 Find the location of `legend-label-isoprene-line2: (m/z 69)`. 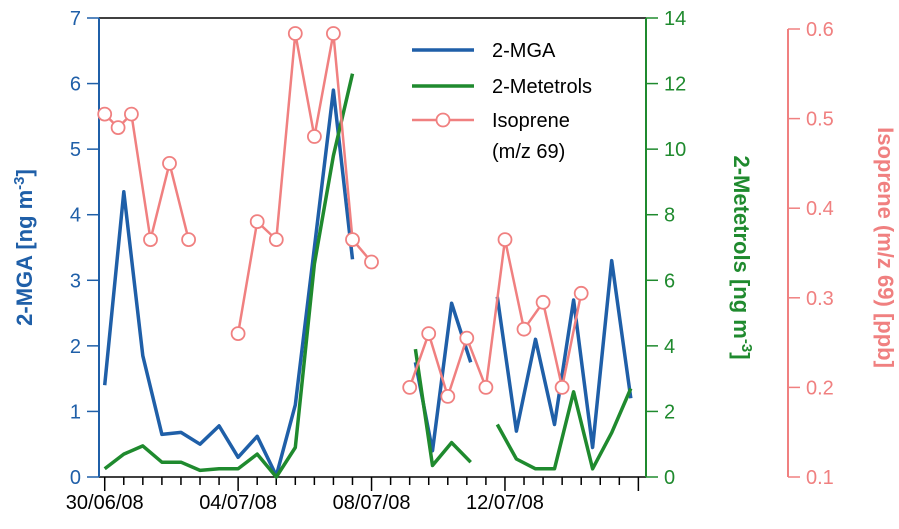

legend-label-isoprene-line2: (m/z 69) is located at coordinates (528, 152).